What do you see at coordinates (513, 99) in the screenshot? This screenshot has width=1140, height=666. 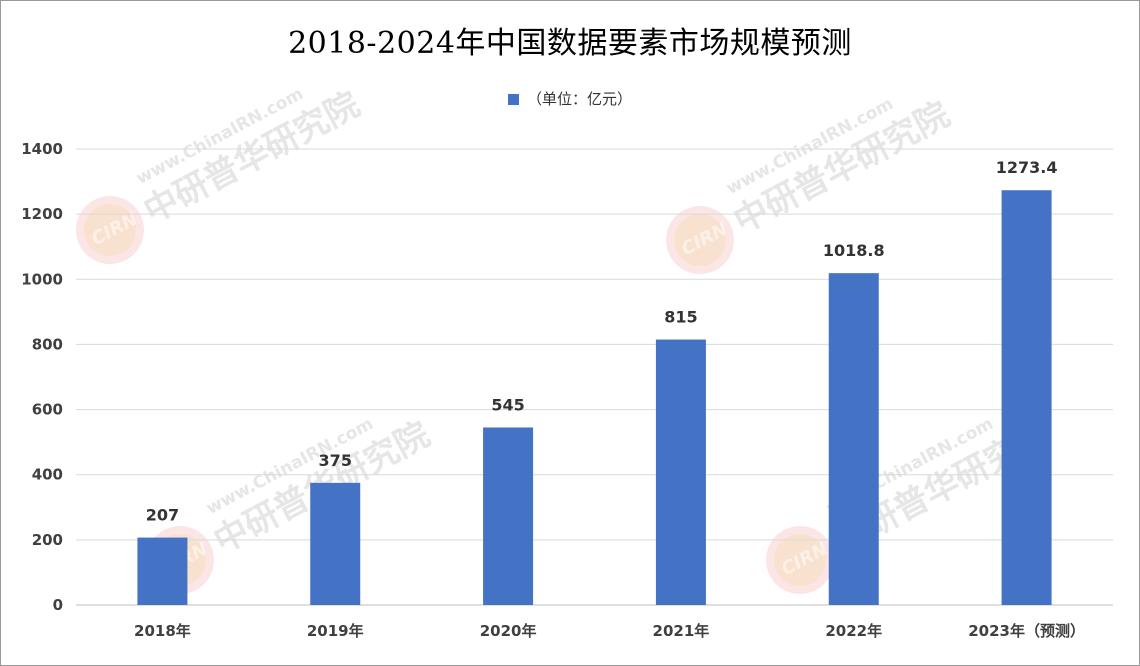 I see `legend-swatch` at bounding box center [513, 99].